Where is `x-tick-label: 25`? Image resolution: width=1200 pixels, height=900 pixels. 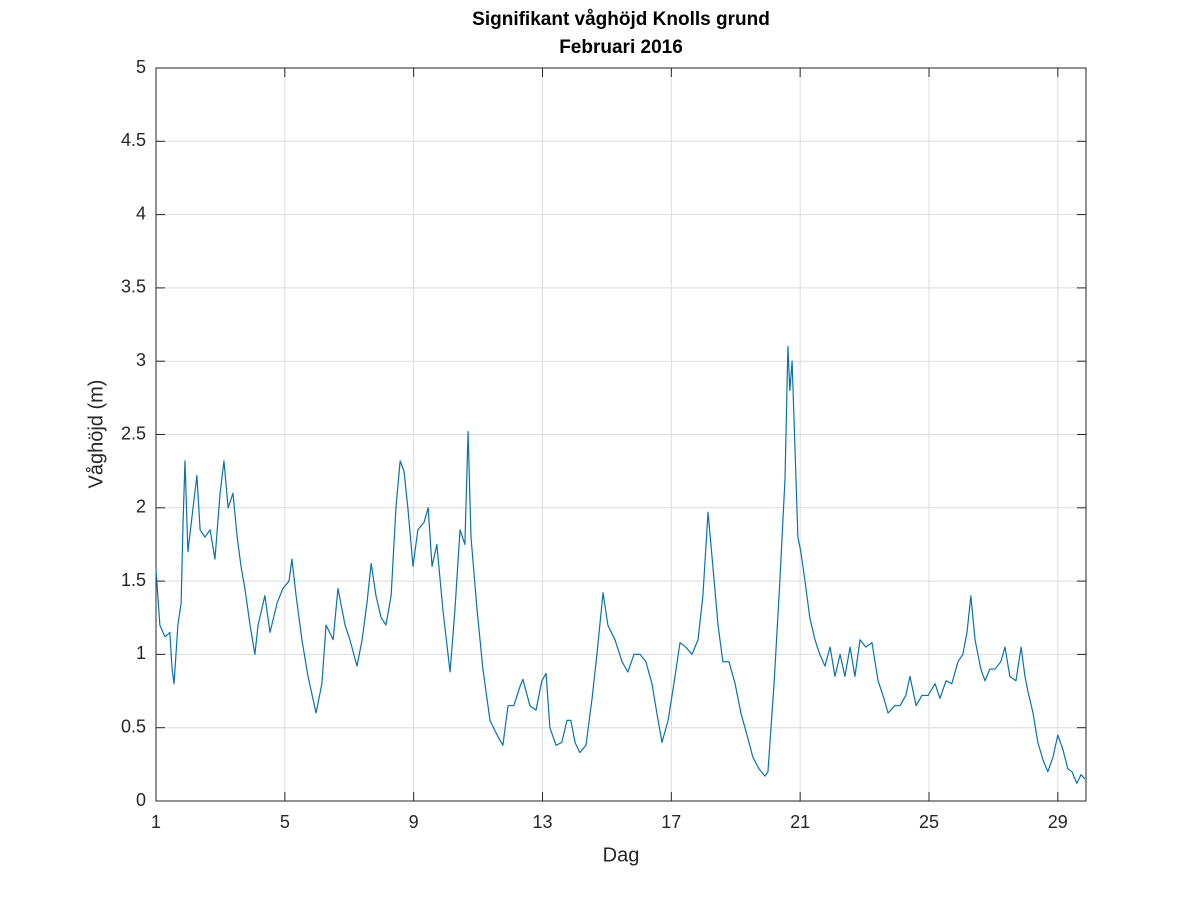
x-tick-label: 25 is located at coordinates (929, 822).